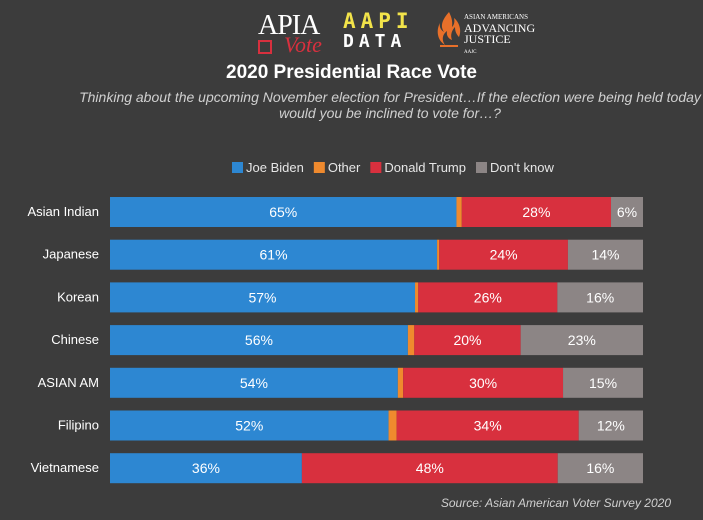  I want to click on aaj-logo-line2: ADVANCING, so click(500, 28).